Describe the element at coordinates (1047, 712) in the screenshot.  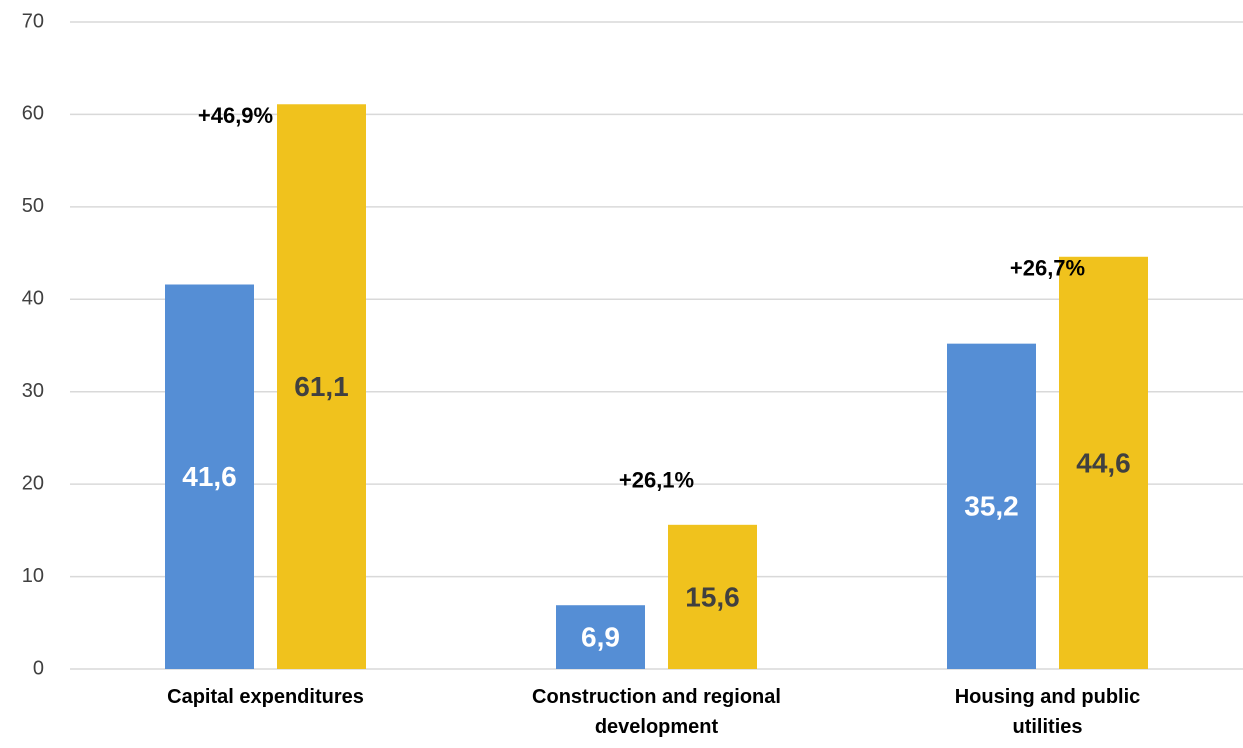
I see `x-tick-label: Housing and public utilities` at that location.